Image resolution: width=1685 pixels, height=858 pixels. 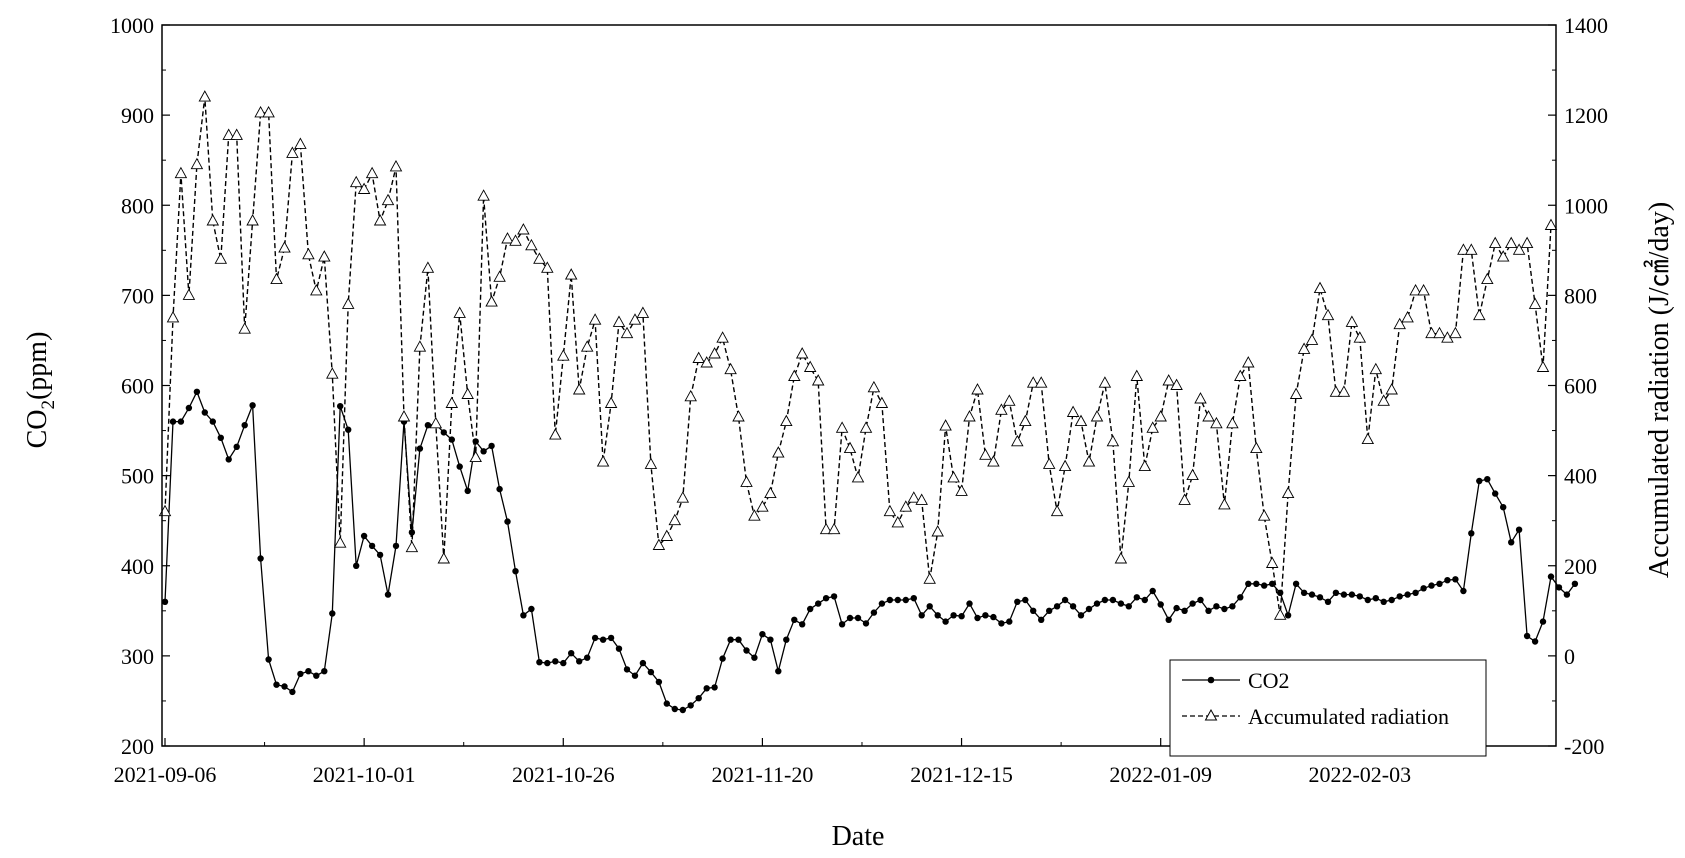 I want to click on y-tick-label: 800, so click(x=137, y=205).